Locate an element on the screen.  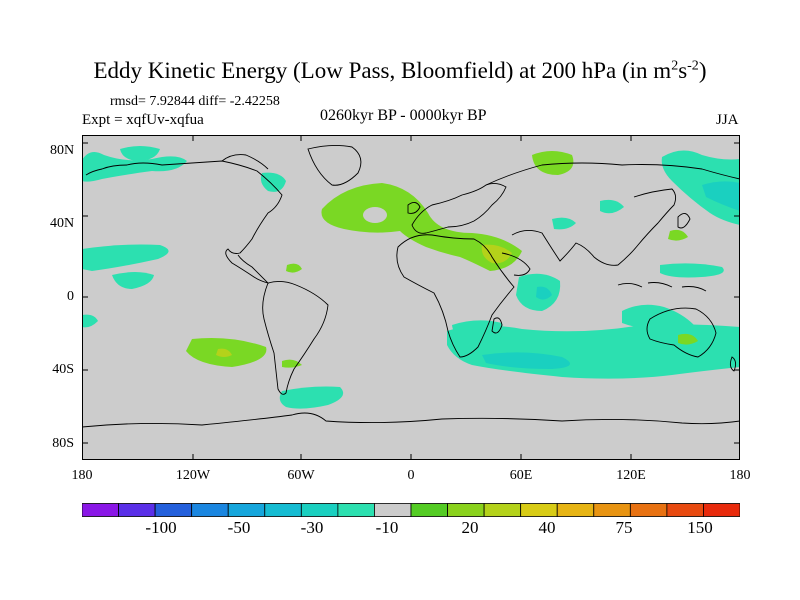
lat-tick-label: 40S is located at coordinates (63, 369).